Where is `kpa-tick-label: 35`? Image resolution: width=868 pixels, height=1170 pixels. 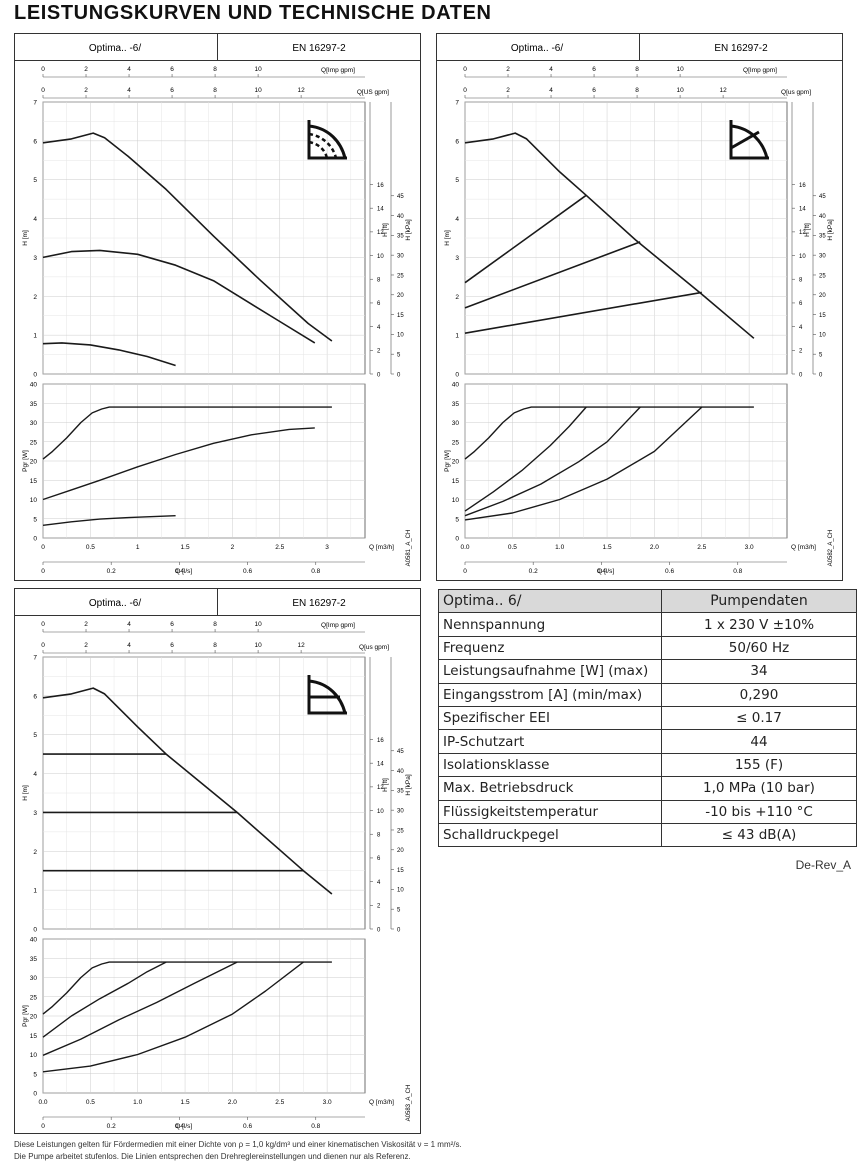 kpa-tick-label: 35 is located at coordinates (400, 237).